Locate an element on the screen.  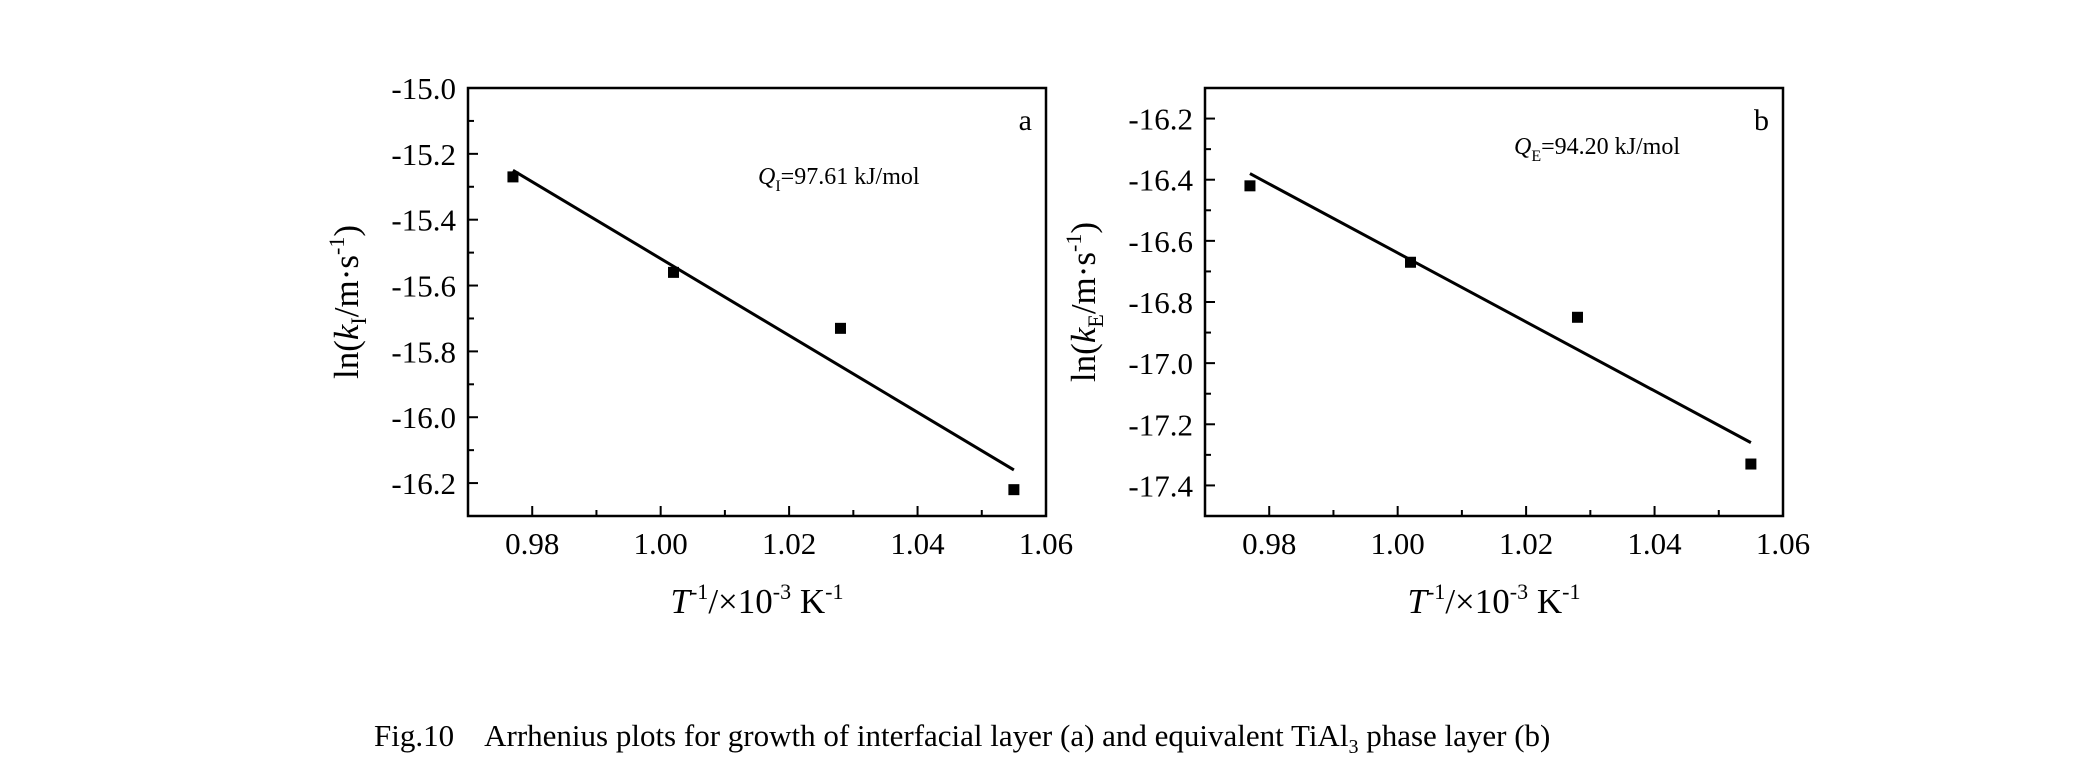
y-axis-label: ln(kE/m·s-1) is located at coordinates (1084, 302).